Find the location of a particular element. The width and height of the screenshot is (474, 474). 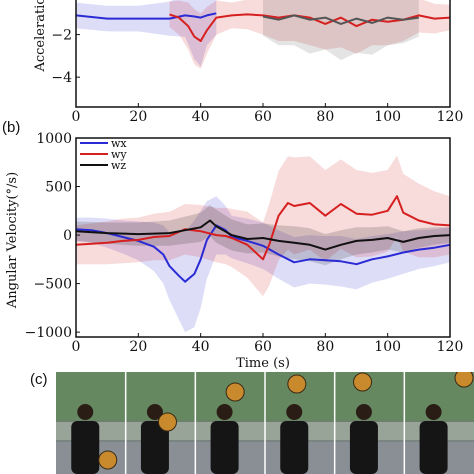

panel-b-xtick-label: 100 is located at coordinates (387, 347).